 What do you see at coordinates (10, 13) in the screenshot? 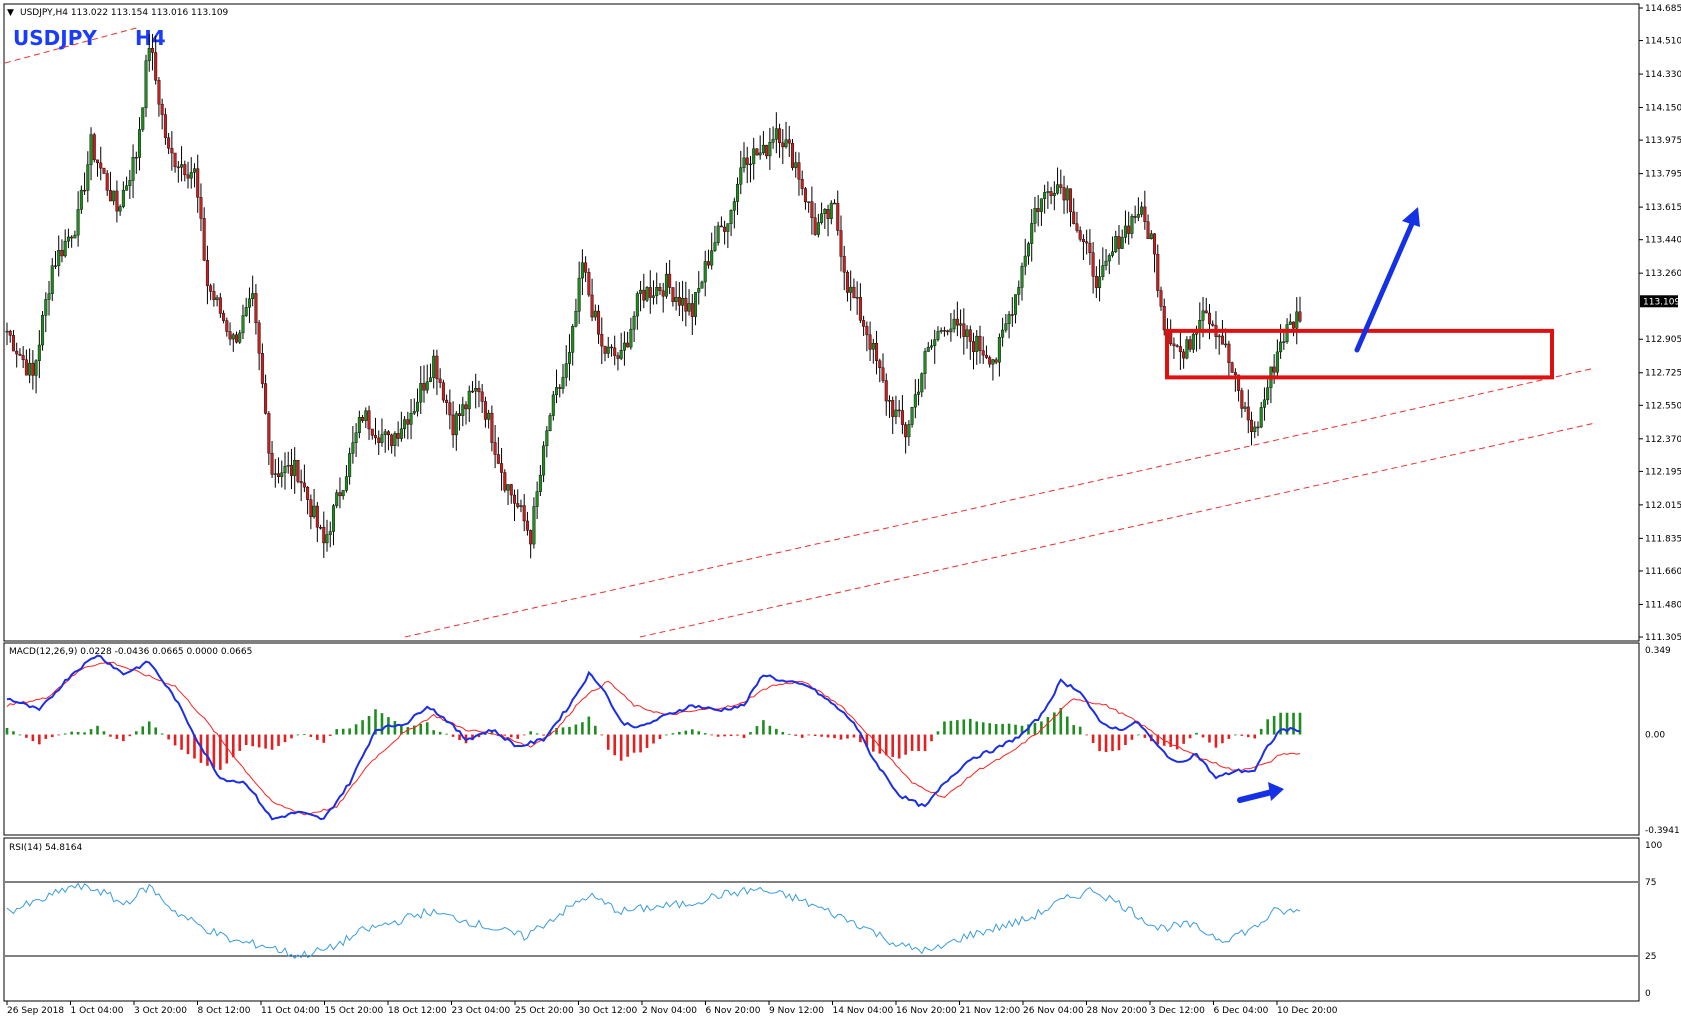
I see `symbol-dropdown-icon: ▼` at bounding box center [10, 13].